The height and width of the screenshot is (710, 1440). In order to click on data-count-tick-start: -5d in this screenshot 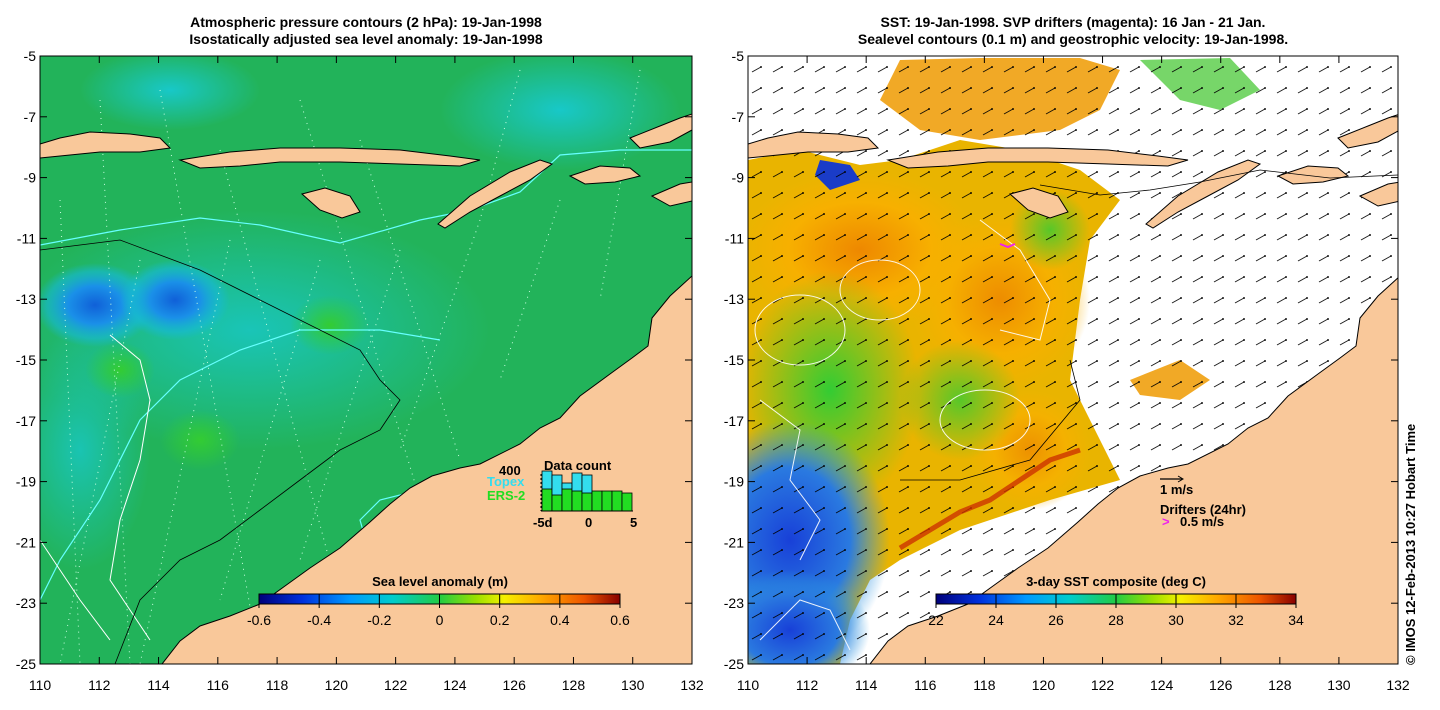, I will do `click(543, 522)`.